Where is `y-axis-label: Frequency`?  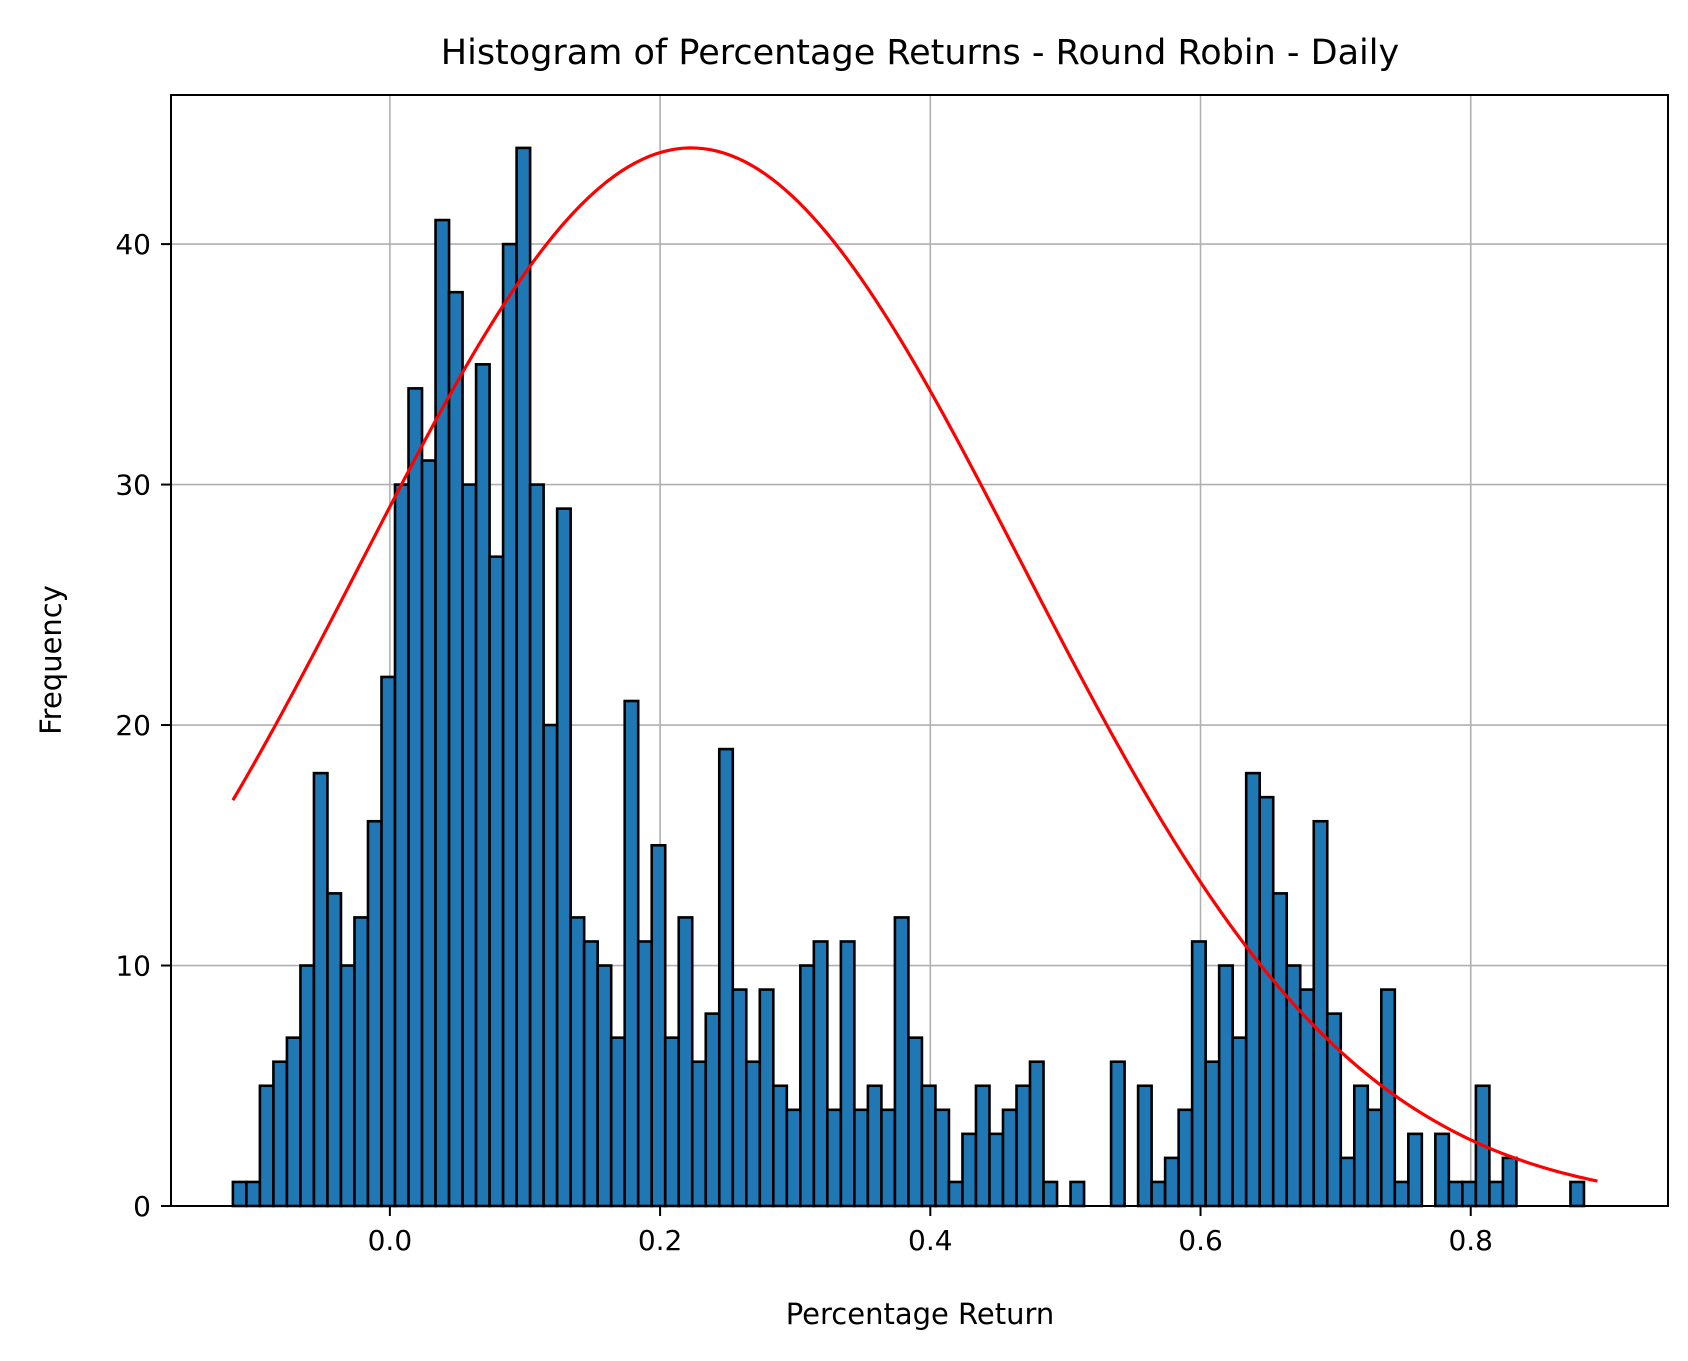
y-axis-label: Frequency is located at coordinates (51, 660).